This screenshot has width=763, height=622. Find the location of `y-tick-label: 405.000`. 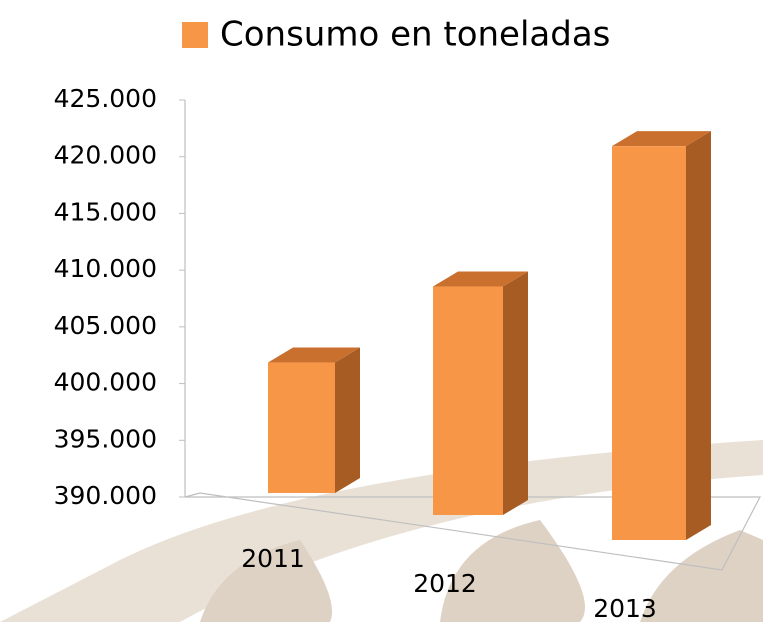

y-tick-label: 405.000 is located at coordinates (105, 325).